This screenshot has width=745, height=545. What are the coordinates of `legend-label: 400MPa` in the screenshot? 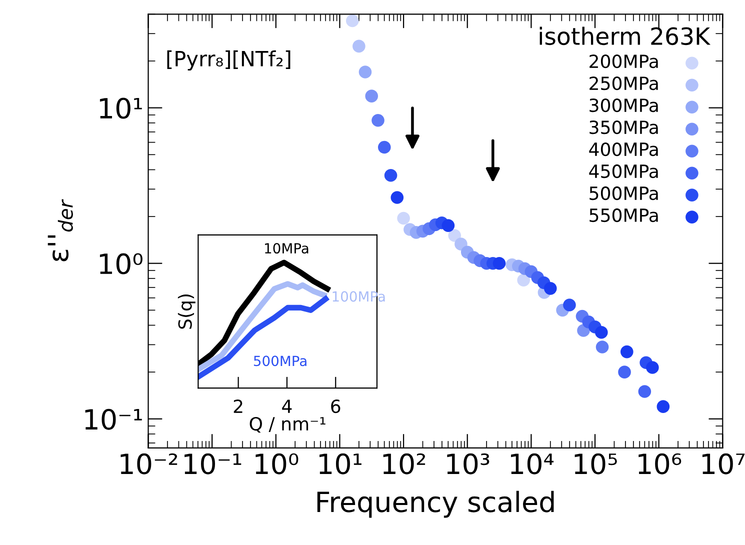 It's located at (623, 149).